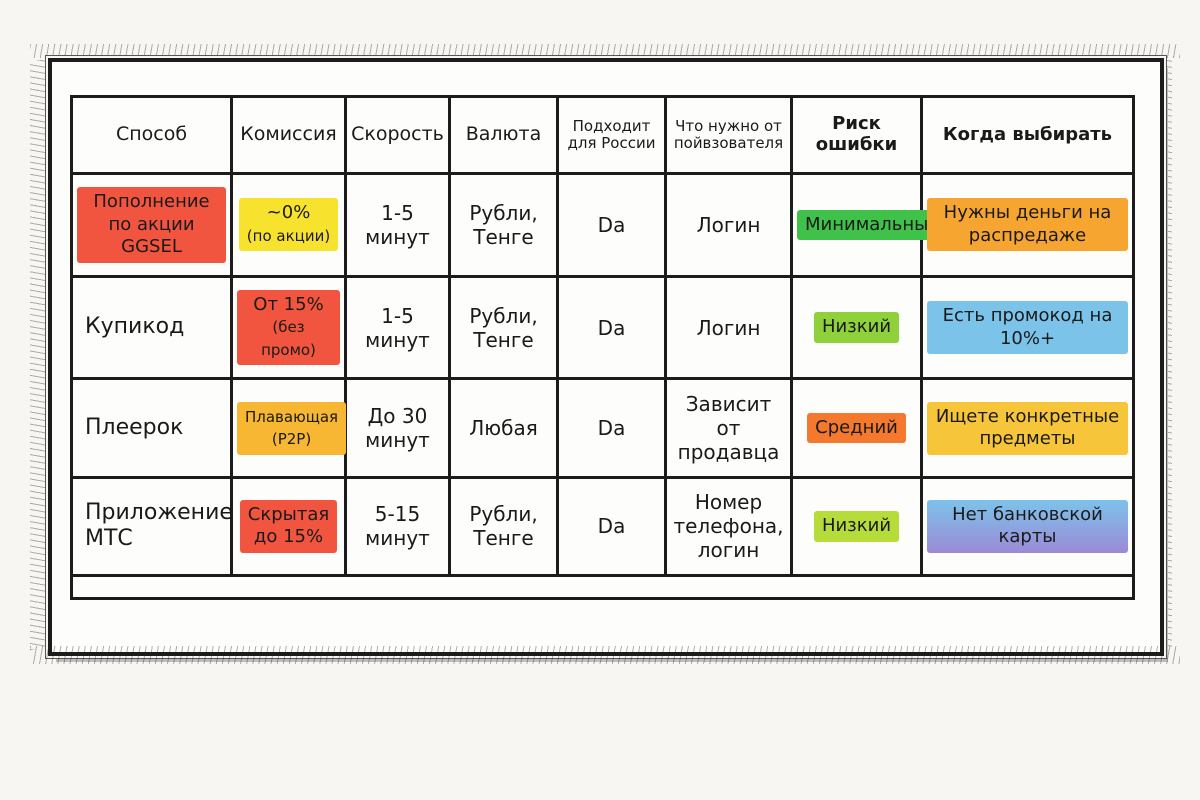 The image size is (1200, 800). What do you see at coordinates (873, 225) in the screenshot?
I see `risk-label: Минимальный` at bounding box center [873, 225].